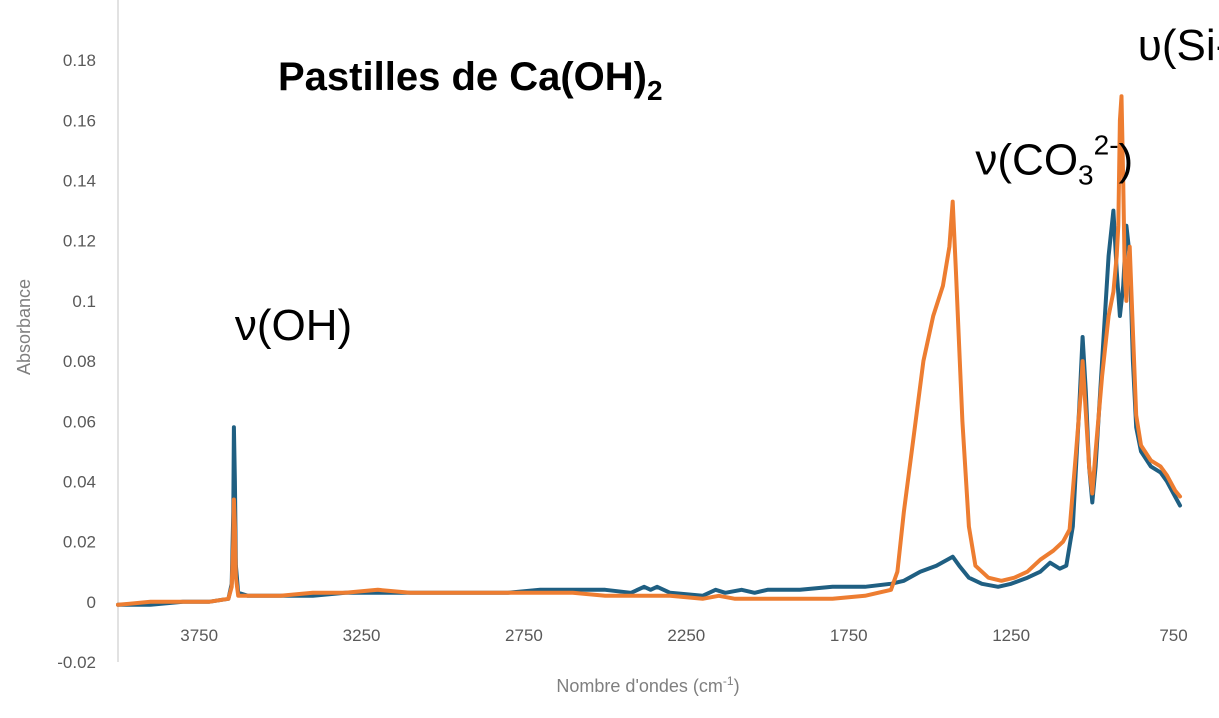 This screenshot has width=1219, height=718. I want to click on annotation-co3-main: ν(CO, so click(1026, 160).